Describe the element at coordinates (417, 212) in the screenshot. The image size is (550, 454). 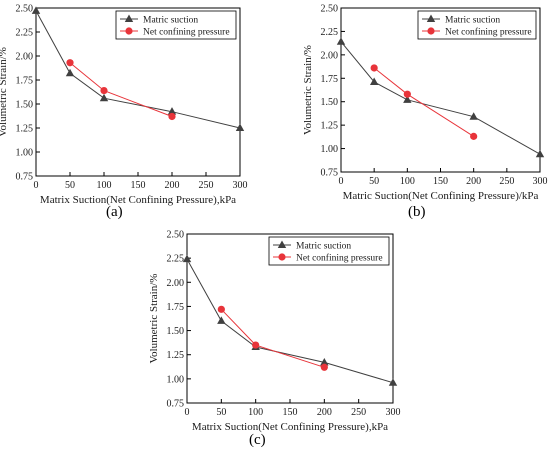
I see `panel-label-b: (b)` at that location.